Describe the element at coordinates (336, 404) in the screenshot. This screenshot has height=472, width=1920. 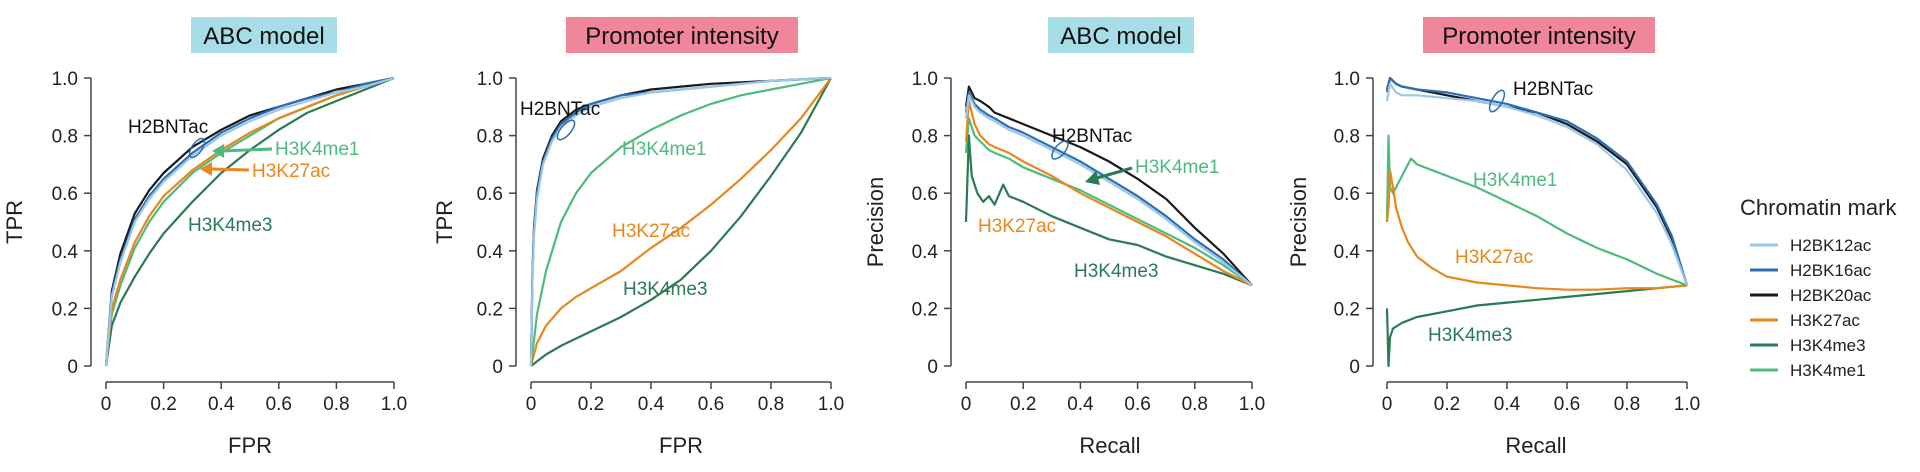
I see `x-tick-label: 0.8` at that location.